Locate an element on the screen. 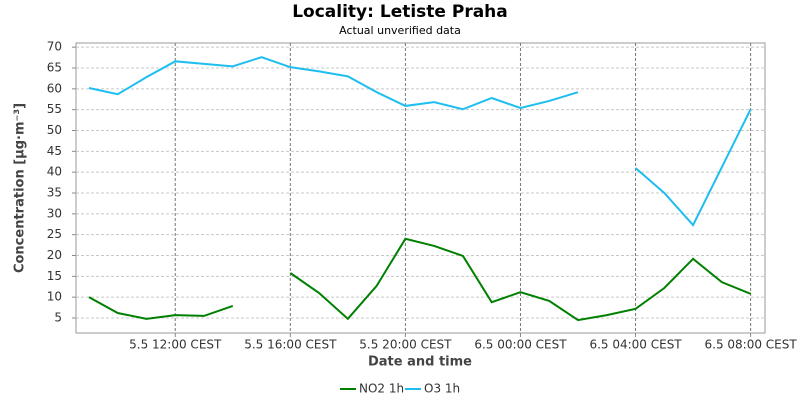 This screenshot has width=800, height=400. y-tick-label: 55 is located at coordinates (54, 109).